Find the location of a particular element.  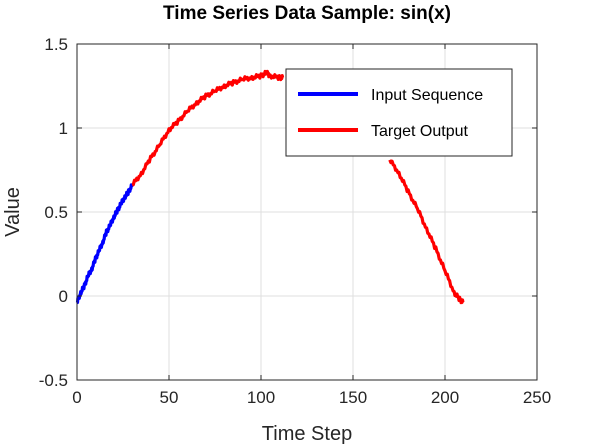

legend-box is located at coordinates (399, 112).